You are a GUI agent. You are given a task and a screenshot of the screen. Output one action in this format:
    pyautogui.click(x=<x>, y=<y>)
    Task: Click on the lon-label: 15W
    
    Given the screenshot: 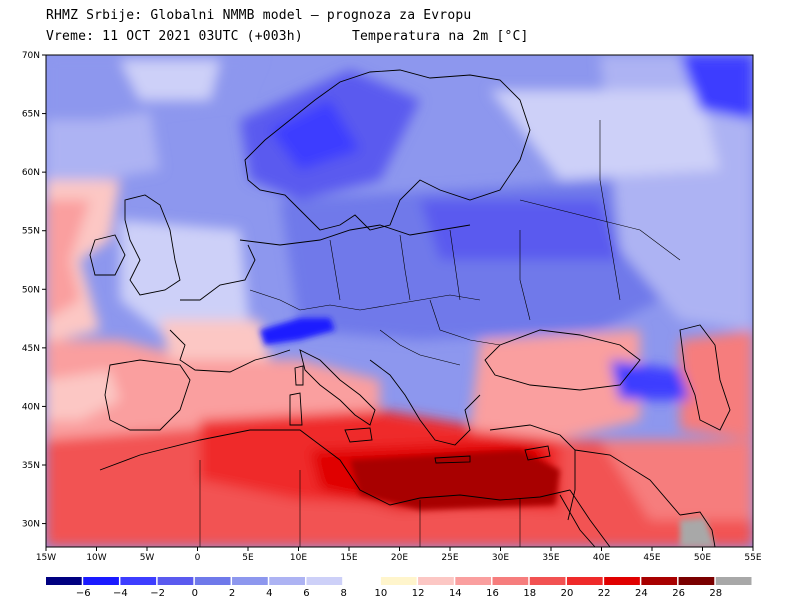 What is the action you would take?
    pyautogui.click(x=46, y=558)
    